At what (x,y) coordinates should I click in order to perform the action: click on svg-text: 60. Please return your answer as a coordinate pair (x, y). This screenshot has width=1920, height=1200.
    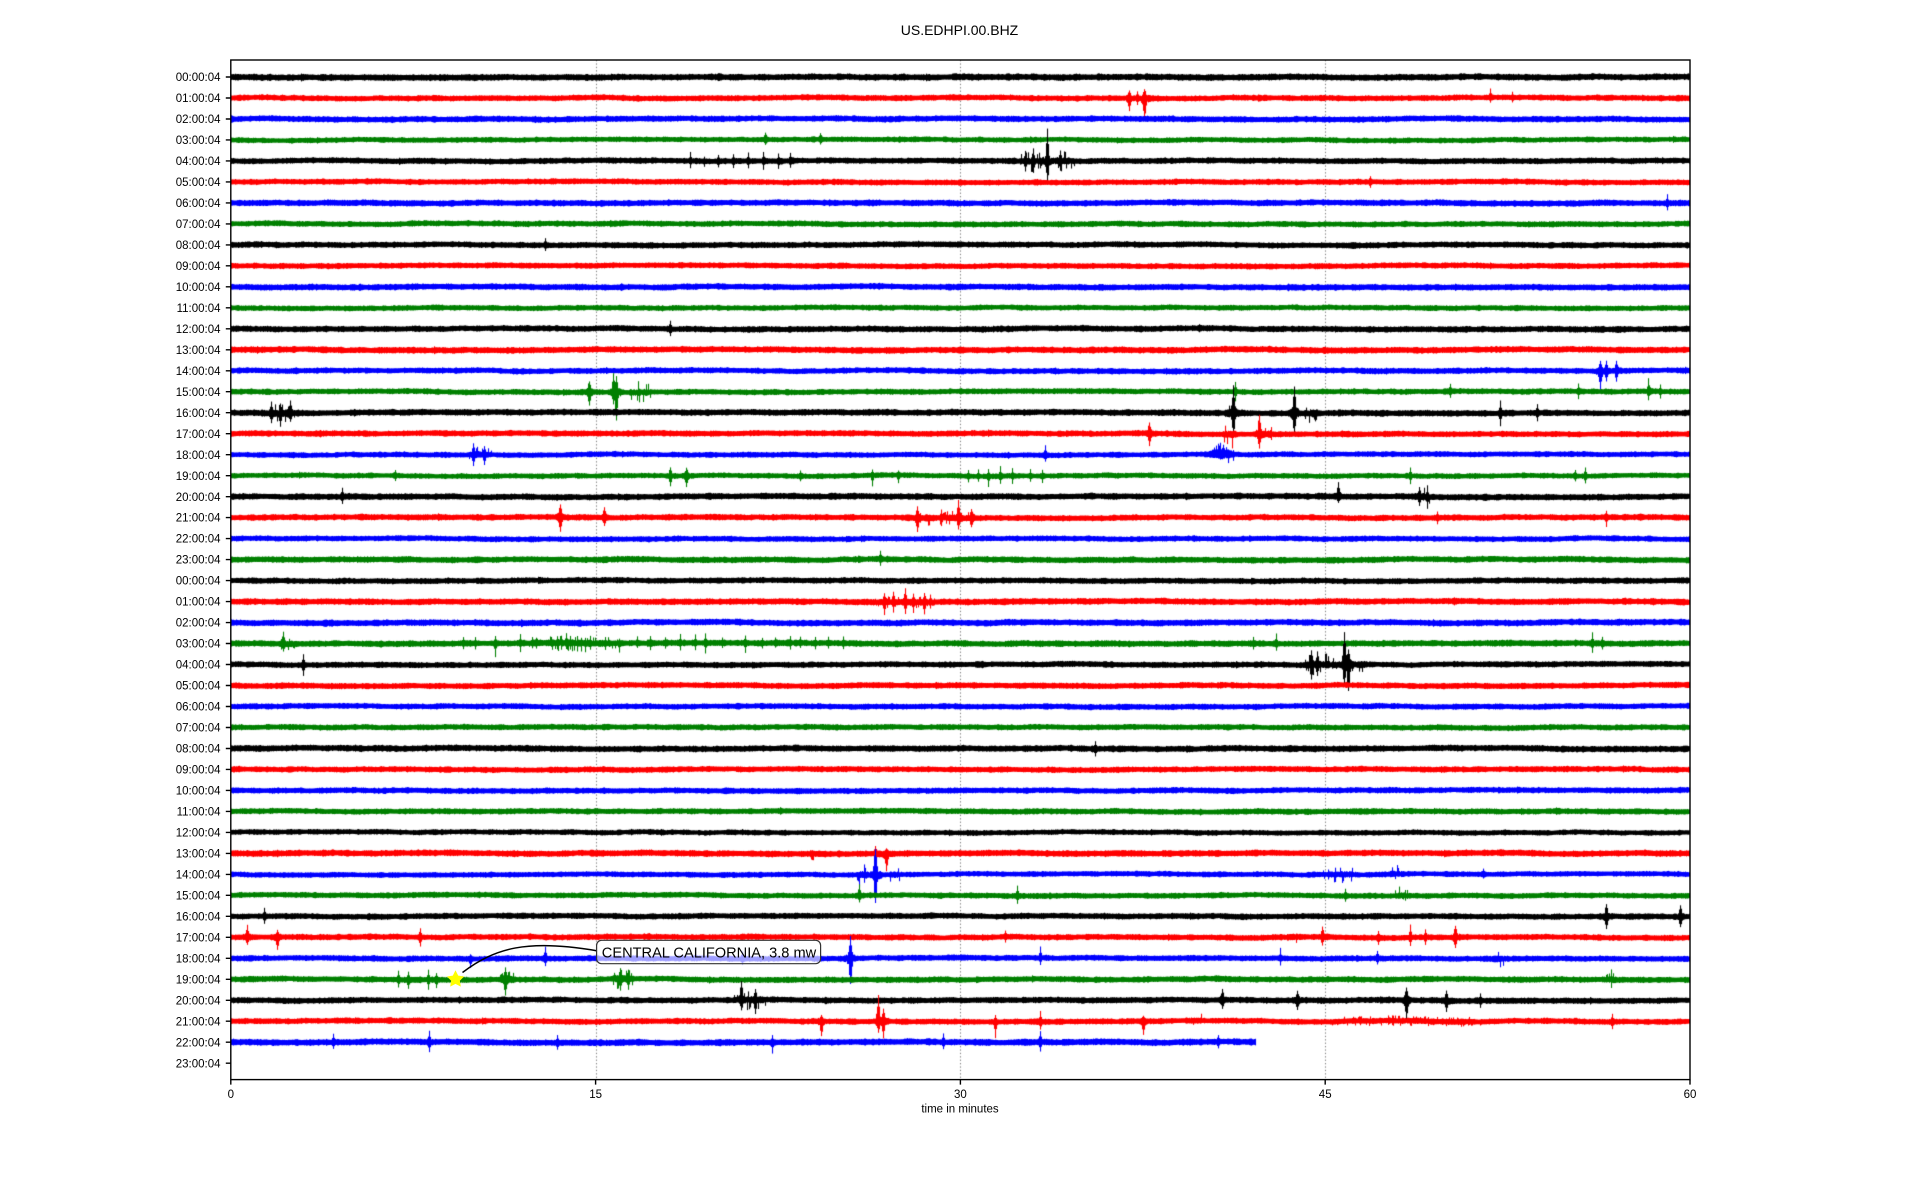
    Looking at the image, I should click on (1690, 1095).